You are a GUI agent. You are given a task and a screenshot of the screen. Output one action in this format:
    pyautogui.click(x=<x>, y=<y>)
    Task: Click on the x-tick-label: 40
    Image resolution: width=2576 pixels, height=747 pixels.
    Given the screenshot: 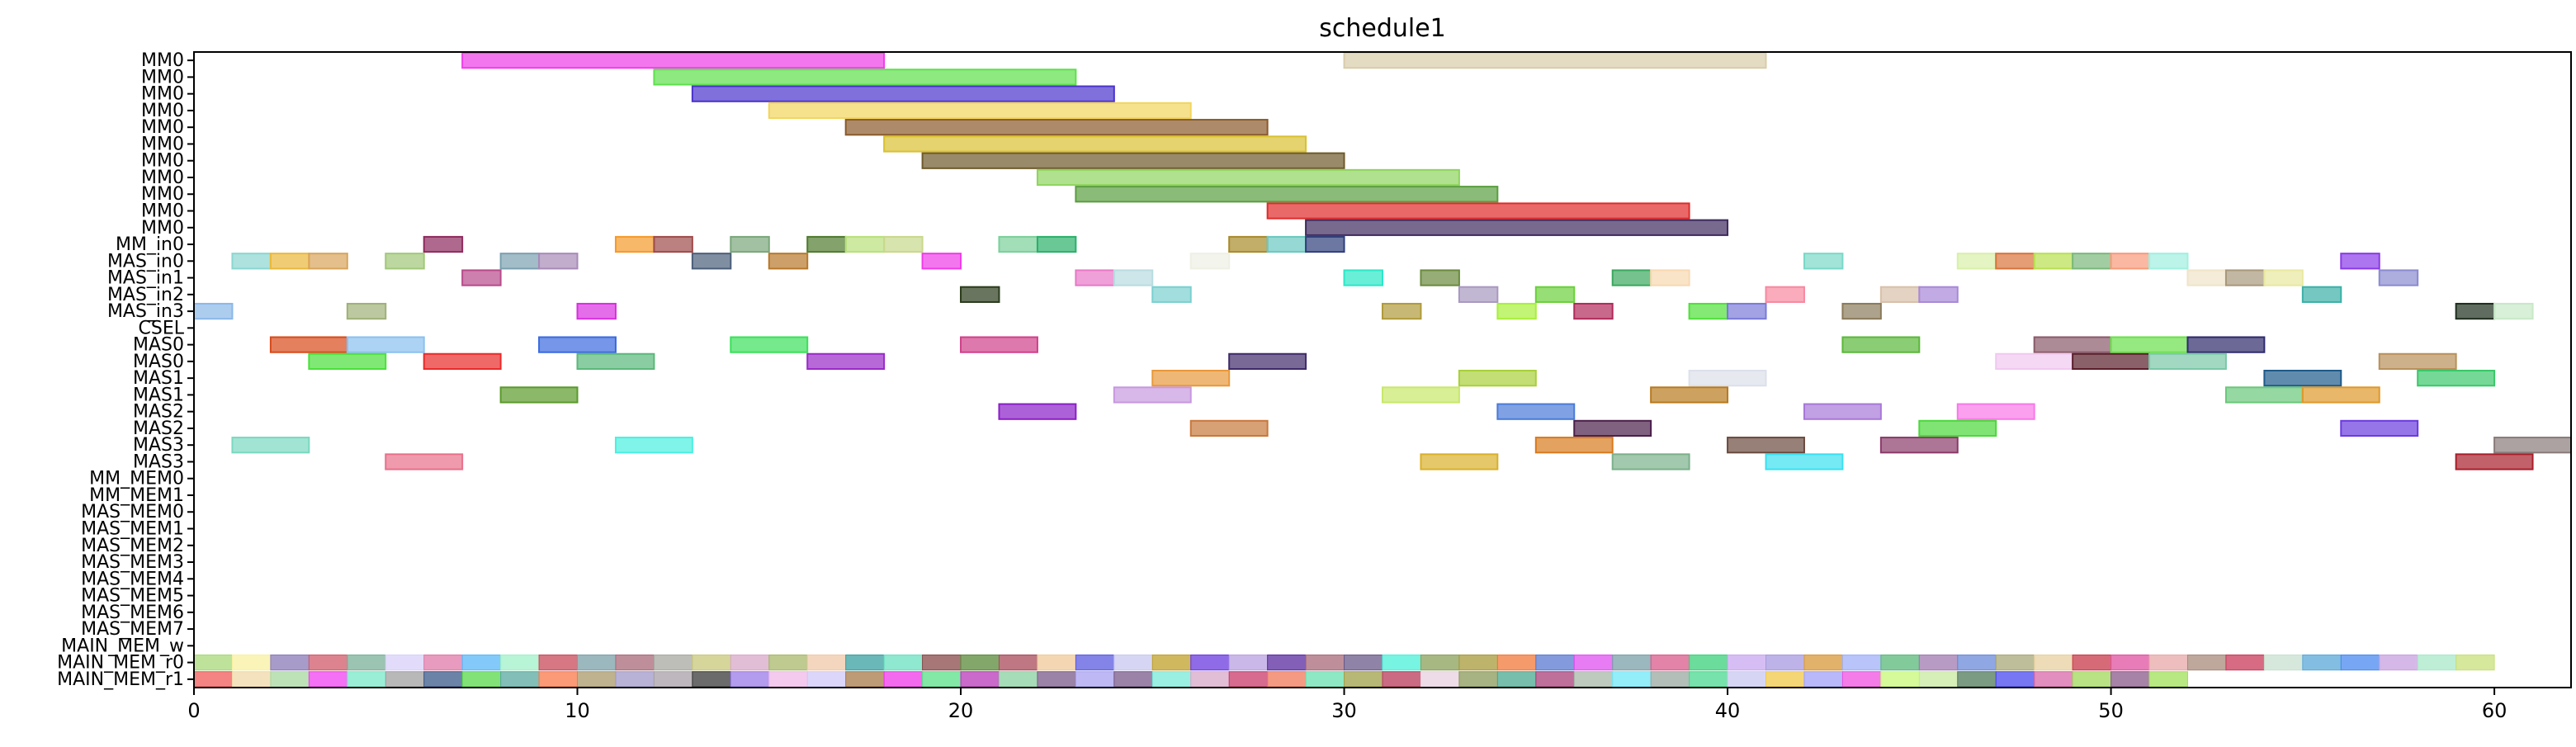 What is the action you would take?
    pyautogui.click(x=1728, y=710)
    